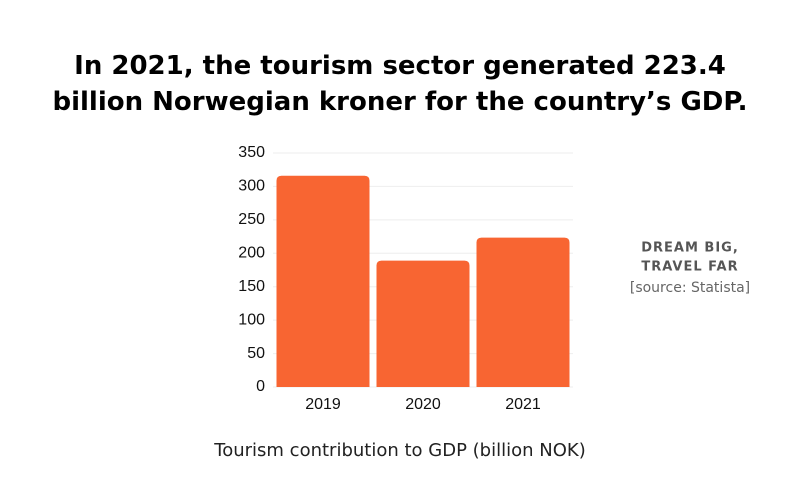  What do you see at coordinates (690, 288) in the screenshot?
I see `annotation: [source: Statista]` at bounding box center [690, 288].